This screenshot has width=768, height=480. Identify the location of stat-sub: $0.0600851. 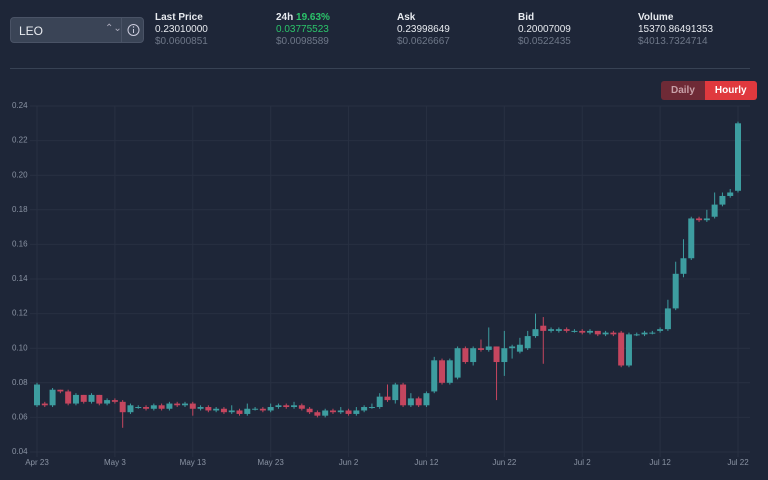
(181, 41).